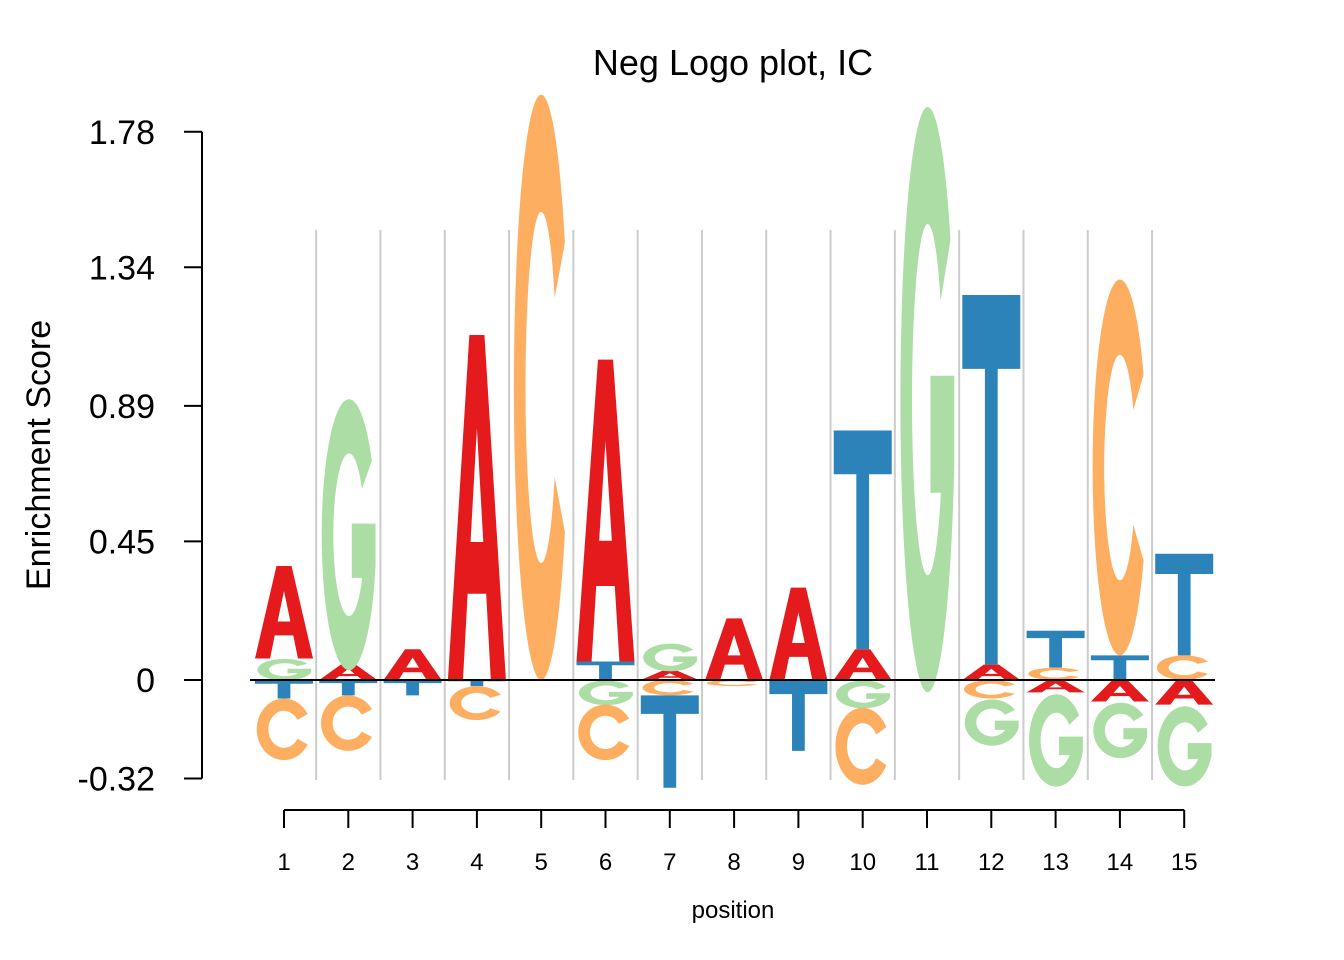 This screenshot has width=1344, height=960. I want to click on x-tick-label: 3, so click(412, 862).